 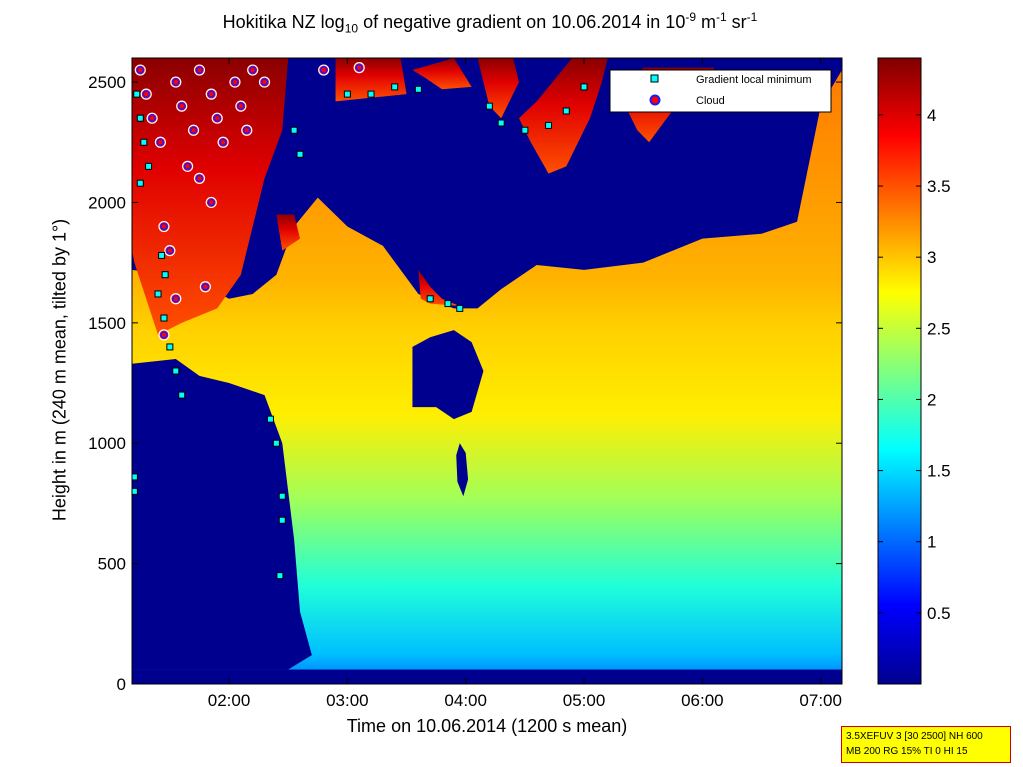 What do you see at coordinates (347, 700) in the screenshot?
I see `x-tick-label-1: 03:00` at bounding box center [347, 700].